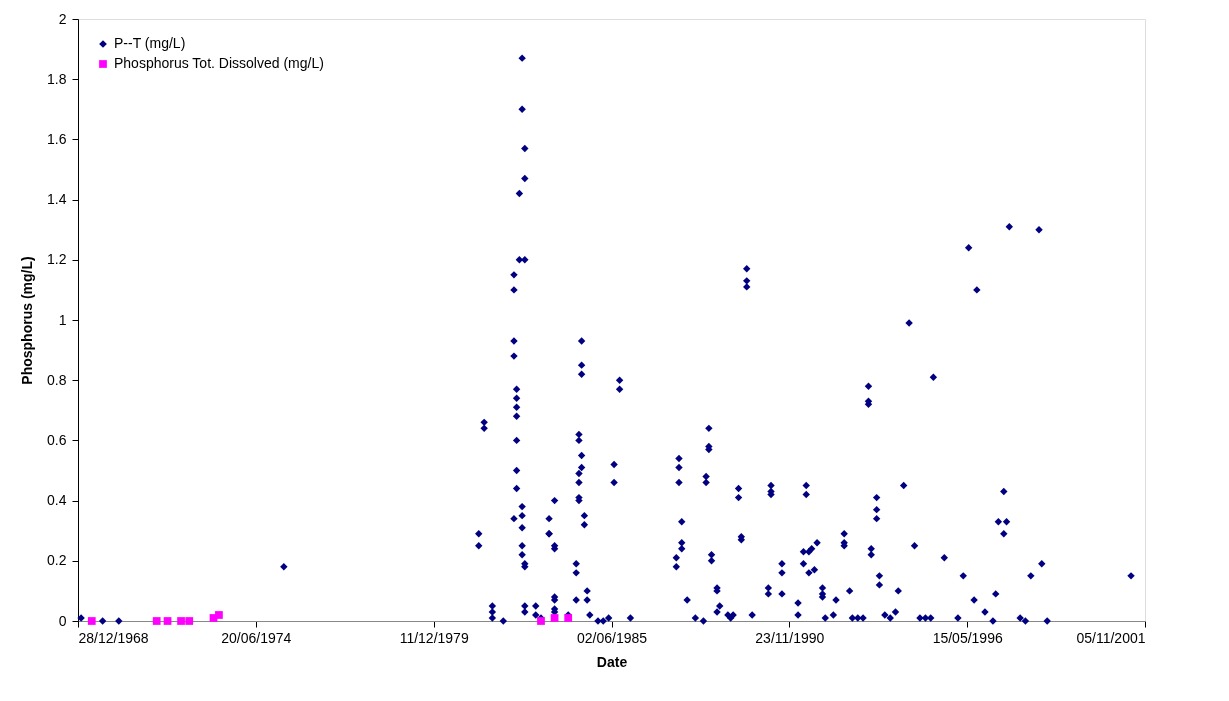 The width and height of the screenshot is (1229, 701). What do you see at coordinates (219, 63) in the screenshot?
I see `legend-label: Phosphorus Tot. Dissolved (mg/L)` at bounding box center [219, 63].